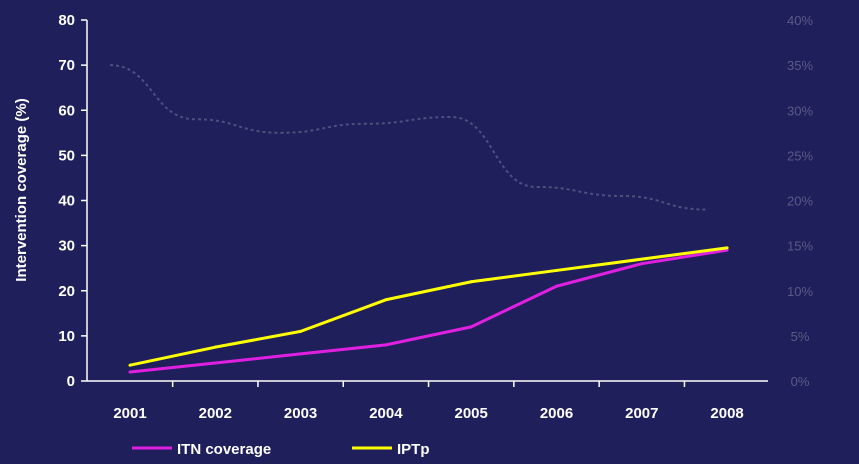  What do you see at coordinates (281, 449) in the screenshot?
I see `legend: ITN coverage IPTp` at bounding box center [281, 449].